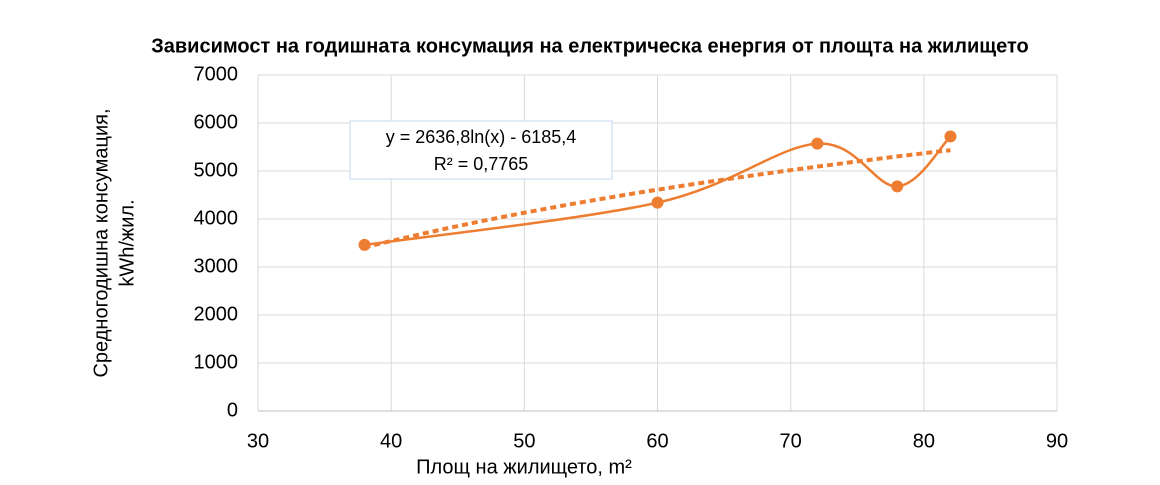 The image size is (1160, 485). I want to click on x-tick-label: 90, so click(1057, 441).